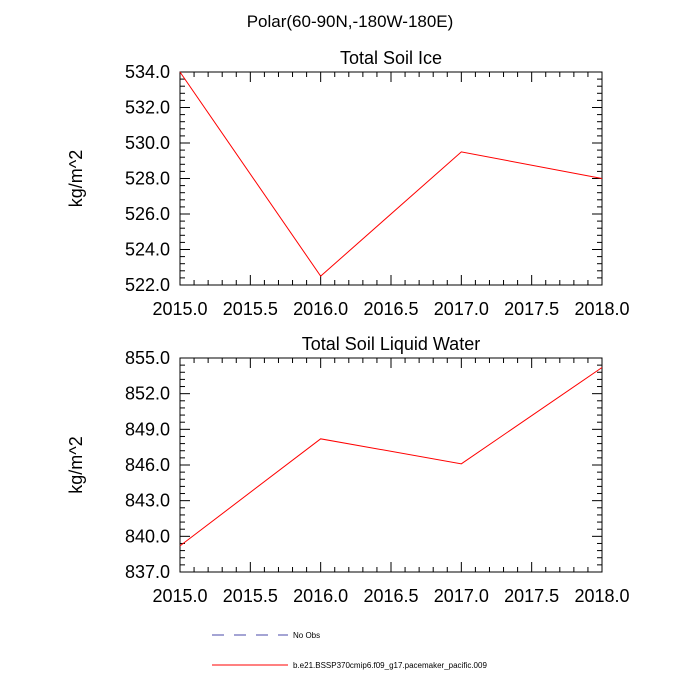 The height and width of the screenshot is (700, 700). Describe the element at coordinates (147, 108) in the screenshot. I see `y-tick-label: 532.0` at that location.